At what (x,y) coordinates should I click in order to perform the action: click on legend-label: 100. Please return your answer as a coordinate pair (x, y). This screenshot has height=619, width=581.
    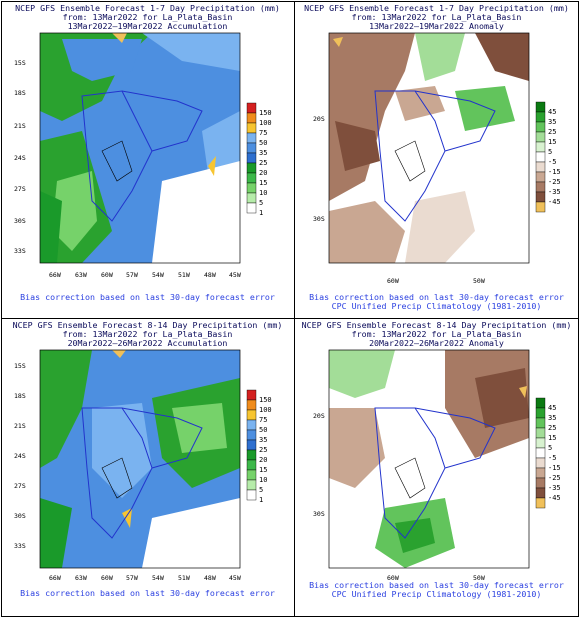
    Looking at the image, I should click on (265, 123).